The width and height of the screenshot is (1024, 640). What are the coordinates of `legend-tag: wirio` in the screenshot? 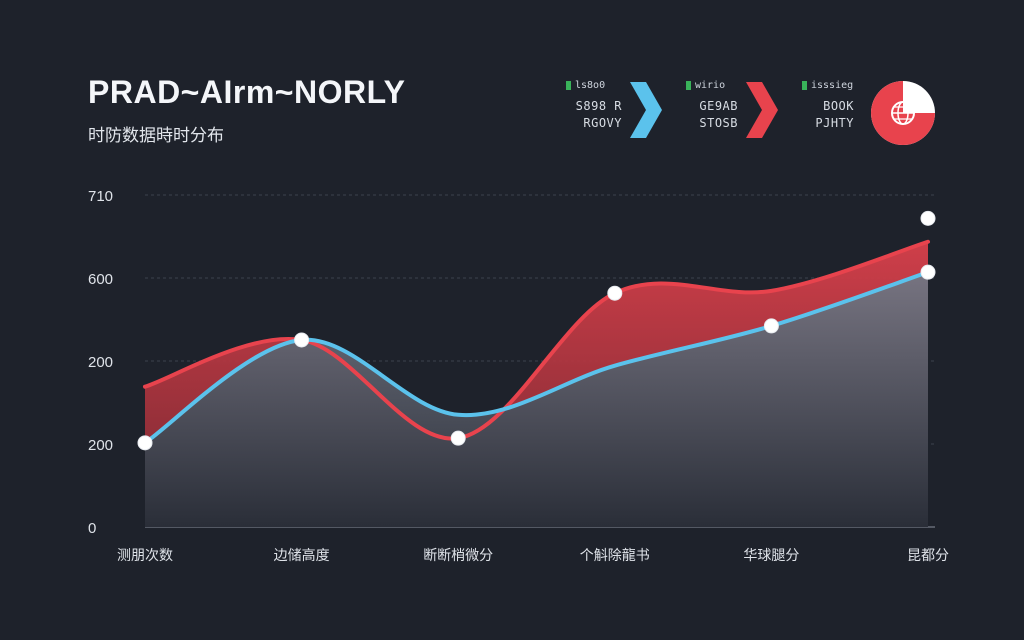 It's located at (710, 85).